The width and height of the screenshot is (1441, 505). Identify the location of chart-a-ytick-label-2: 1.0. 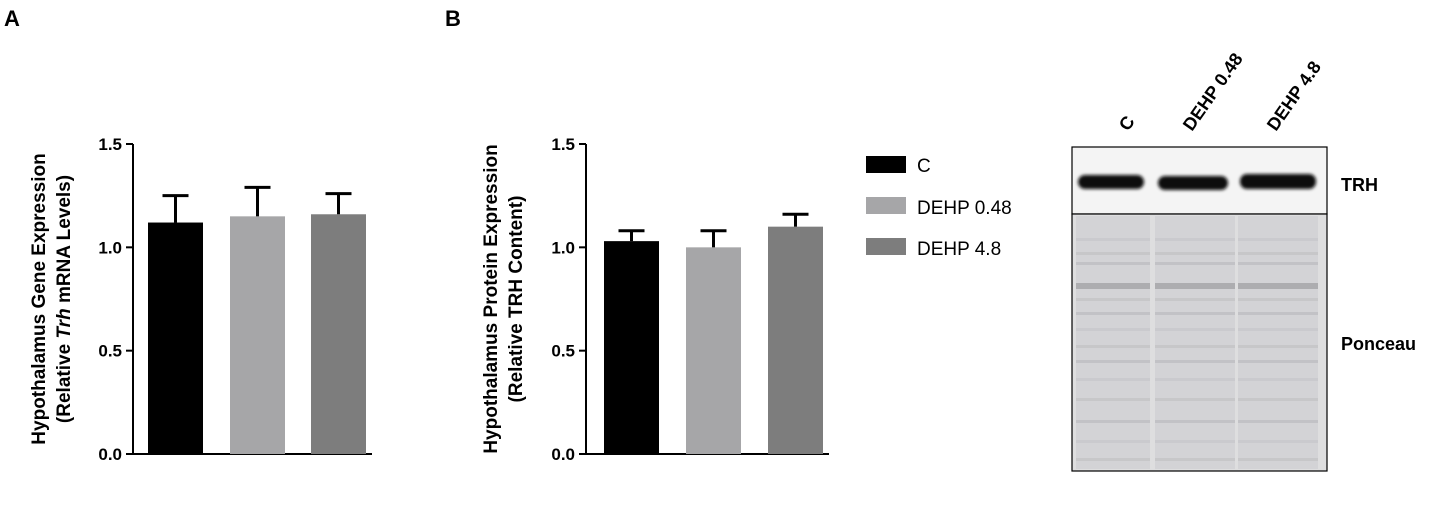
(110, 247).